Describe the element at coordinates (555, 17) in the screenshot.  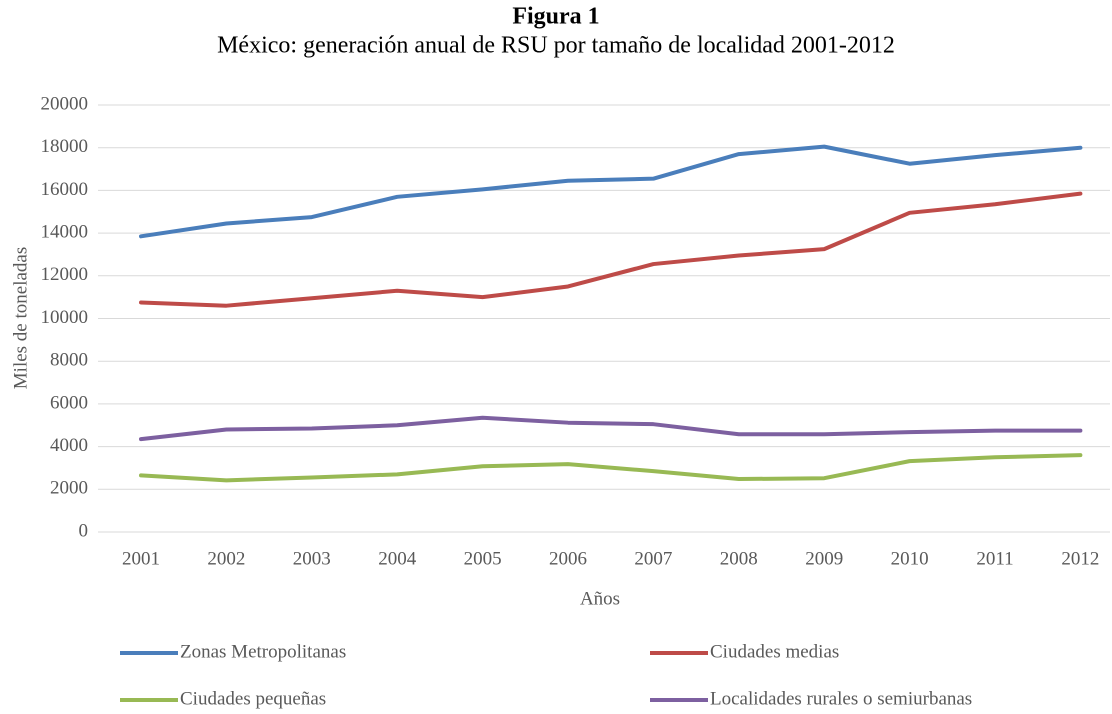
I see `chart-title: Figura 1` at that location.